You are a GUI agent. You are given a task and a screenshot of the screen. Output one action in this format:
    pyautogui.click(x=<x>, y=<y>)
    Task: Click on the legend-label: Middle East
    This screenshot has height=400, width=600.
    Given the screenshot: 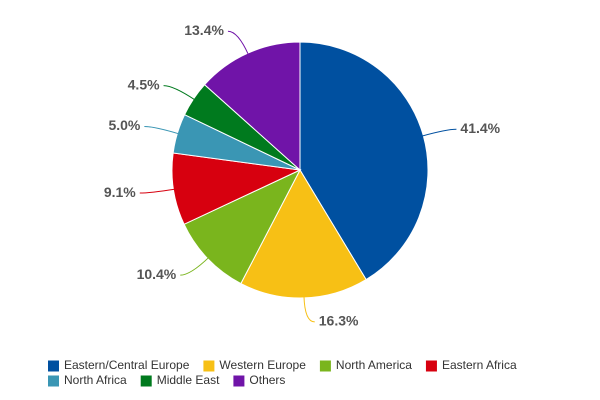 What is the action you would take?
    pyautogui.click(x=188, y=380)
    